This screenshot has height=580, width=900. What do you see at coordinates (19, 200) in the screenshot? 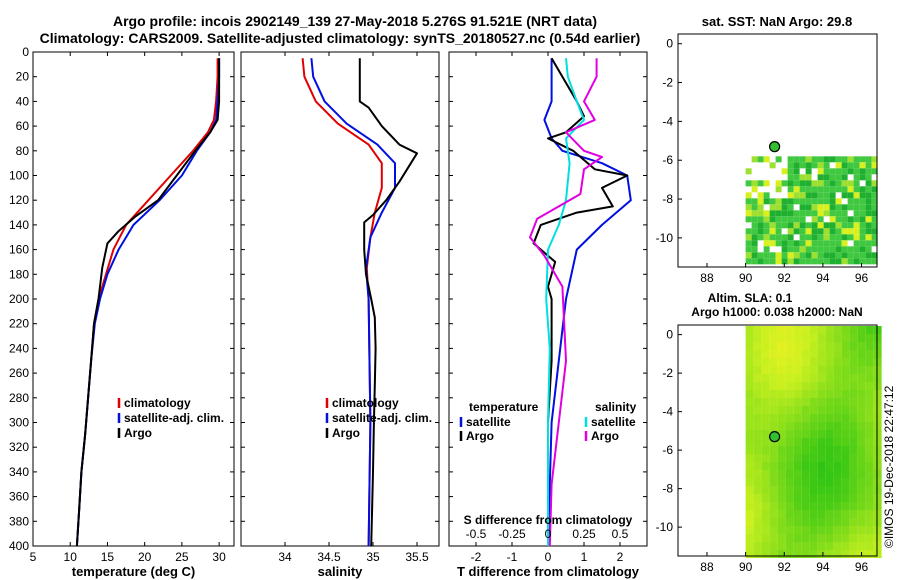
I see `y-tick-label: 120` at bounding box center [19, 200].